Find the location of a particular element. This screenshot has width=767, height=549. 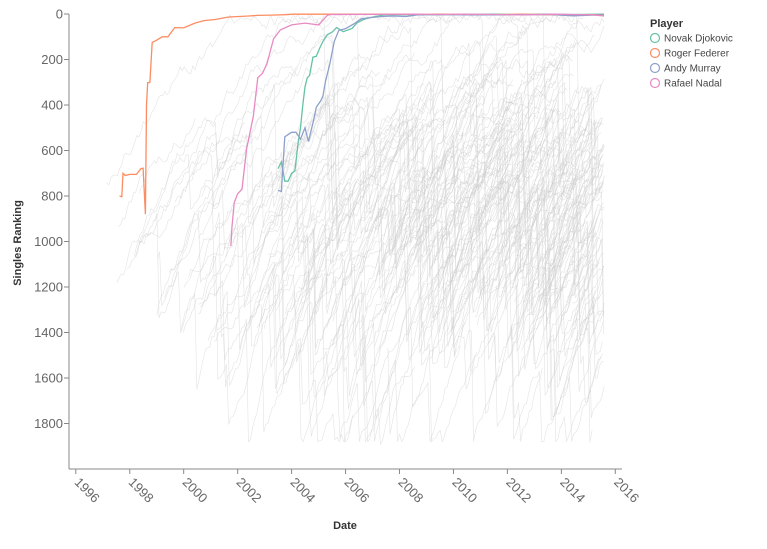

x-tick-label: 1996 is located at coordinates (87, 490).